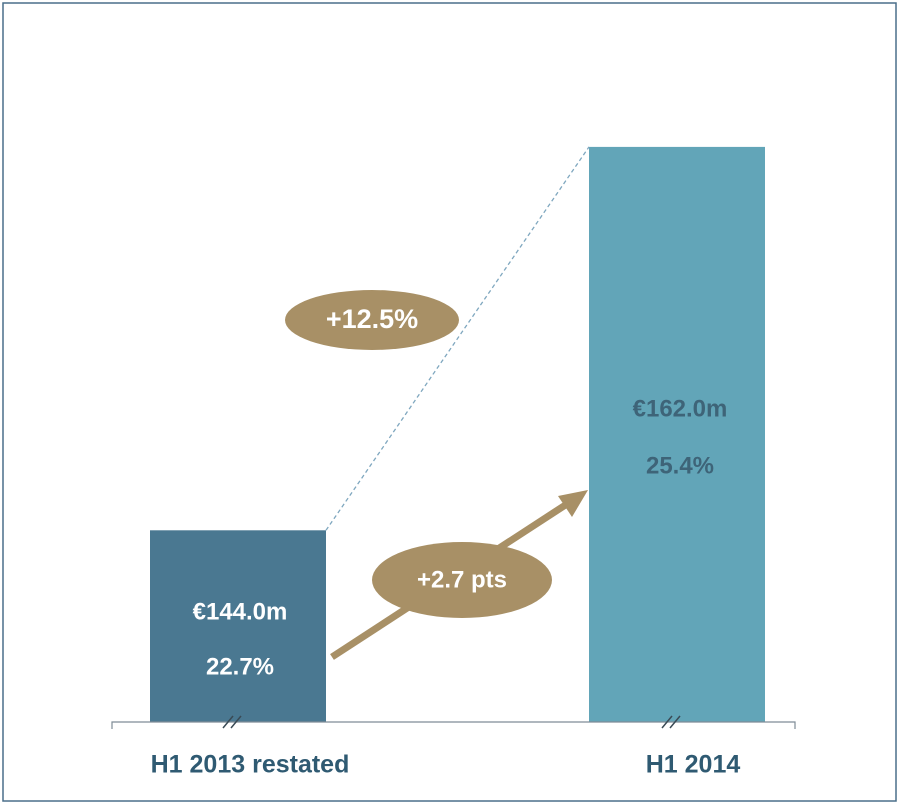 The image size is (899, 804). I want to click on margin-label: 22.7%, so click(240, 666).